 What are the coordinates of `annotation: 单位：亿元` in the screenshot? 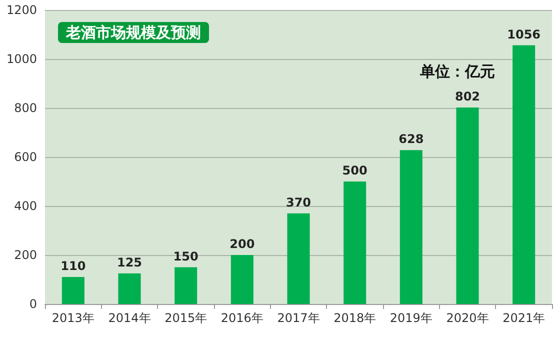 It's located at (457, 71).